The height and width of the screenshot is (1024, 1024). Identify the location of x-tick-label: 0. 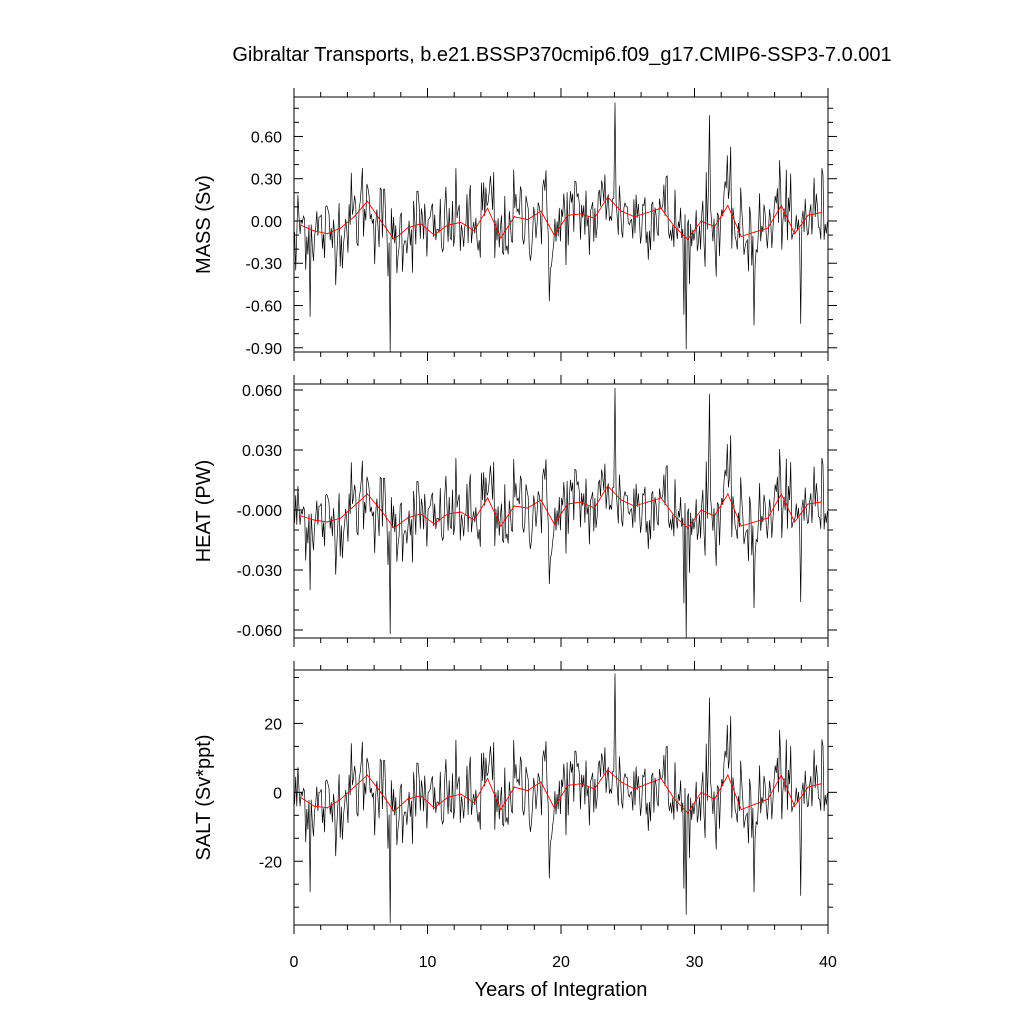
(294, 962).